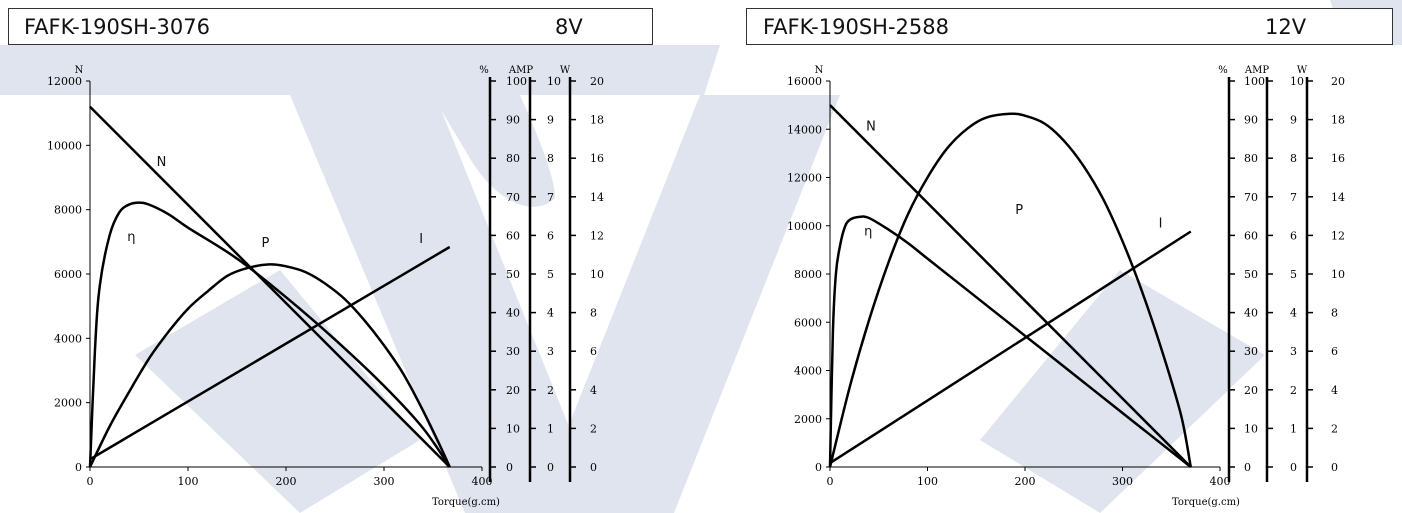  Describe the element at coordinates (856, 27) in the screenshot. I see `model-title: FAFK-190SH-2588` at that location.